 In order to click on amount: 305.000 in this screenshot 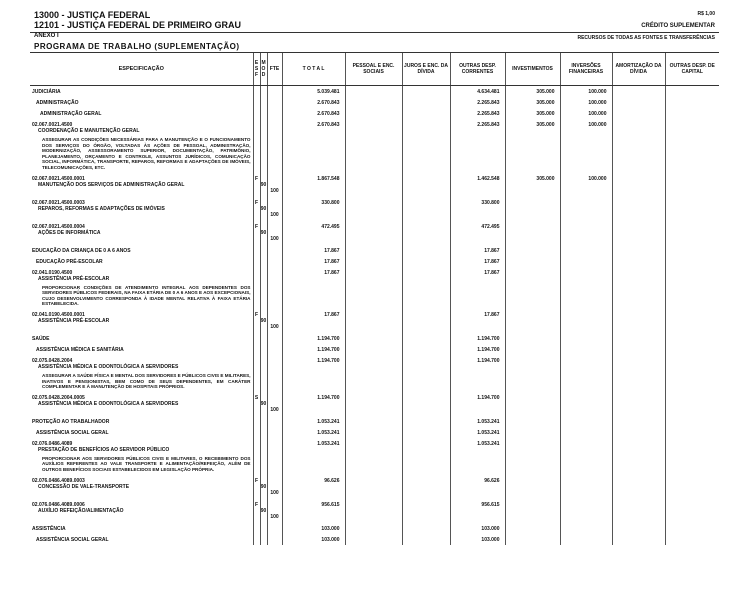, I will do `click(545, 114)`.